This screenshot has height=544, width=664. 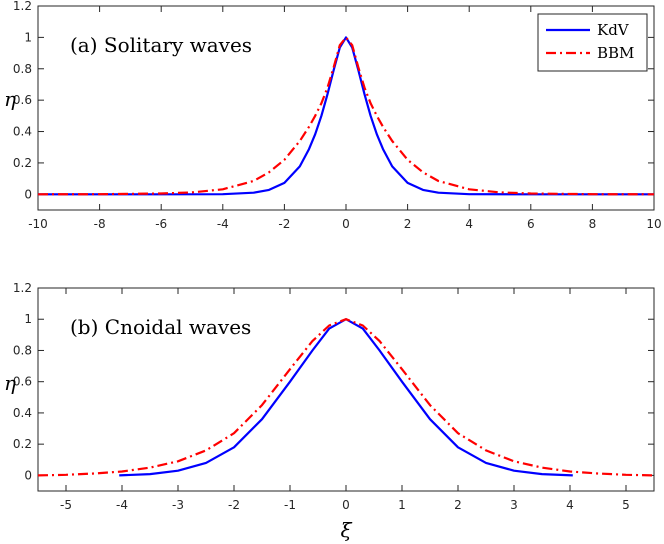 What do you see at coordinates (290, 505) in the screenshot?
I see `xtick-label: -1` at bounding box center [290, 505].